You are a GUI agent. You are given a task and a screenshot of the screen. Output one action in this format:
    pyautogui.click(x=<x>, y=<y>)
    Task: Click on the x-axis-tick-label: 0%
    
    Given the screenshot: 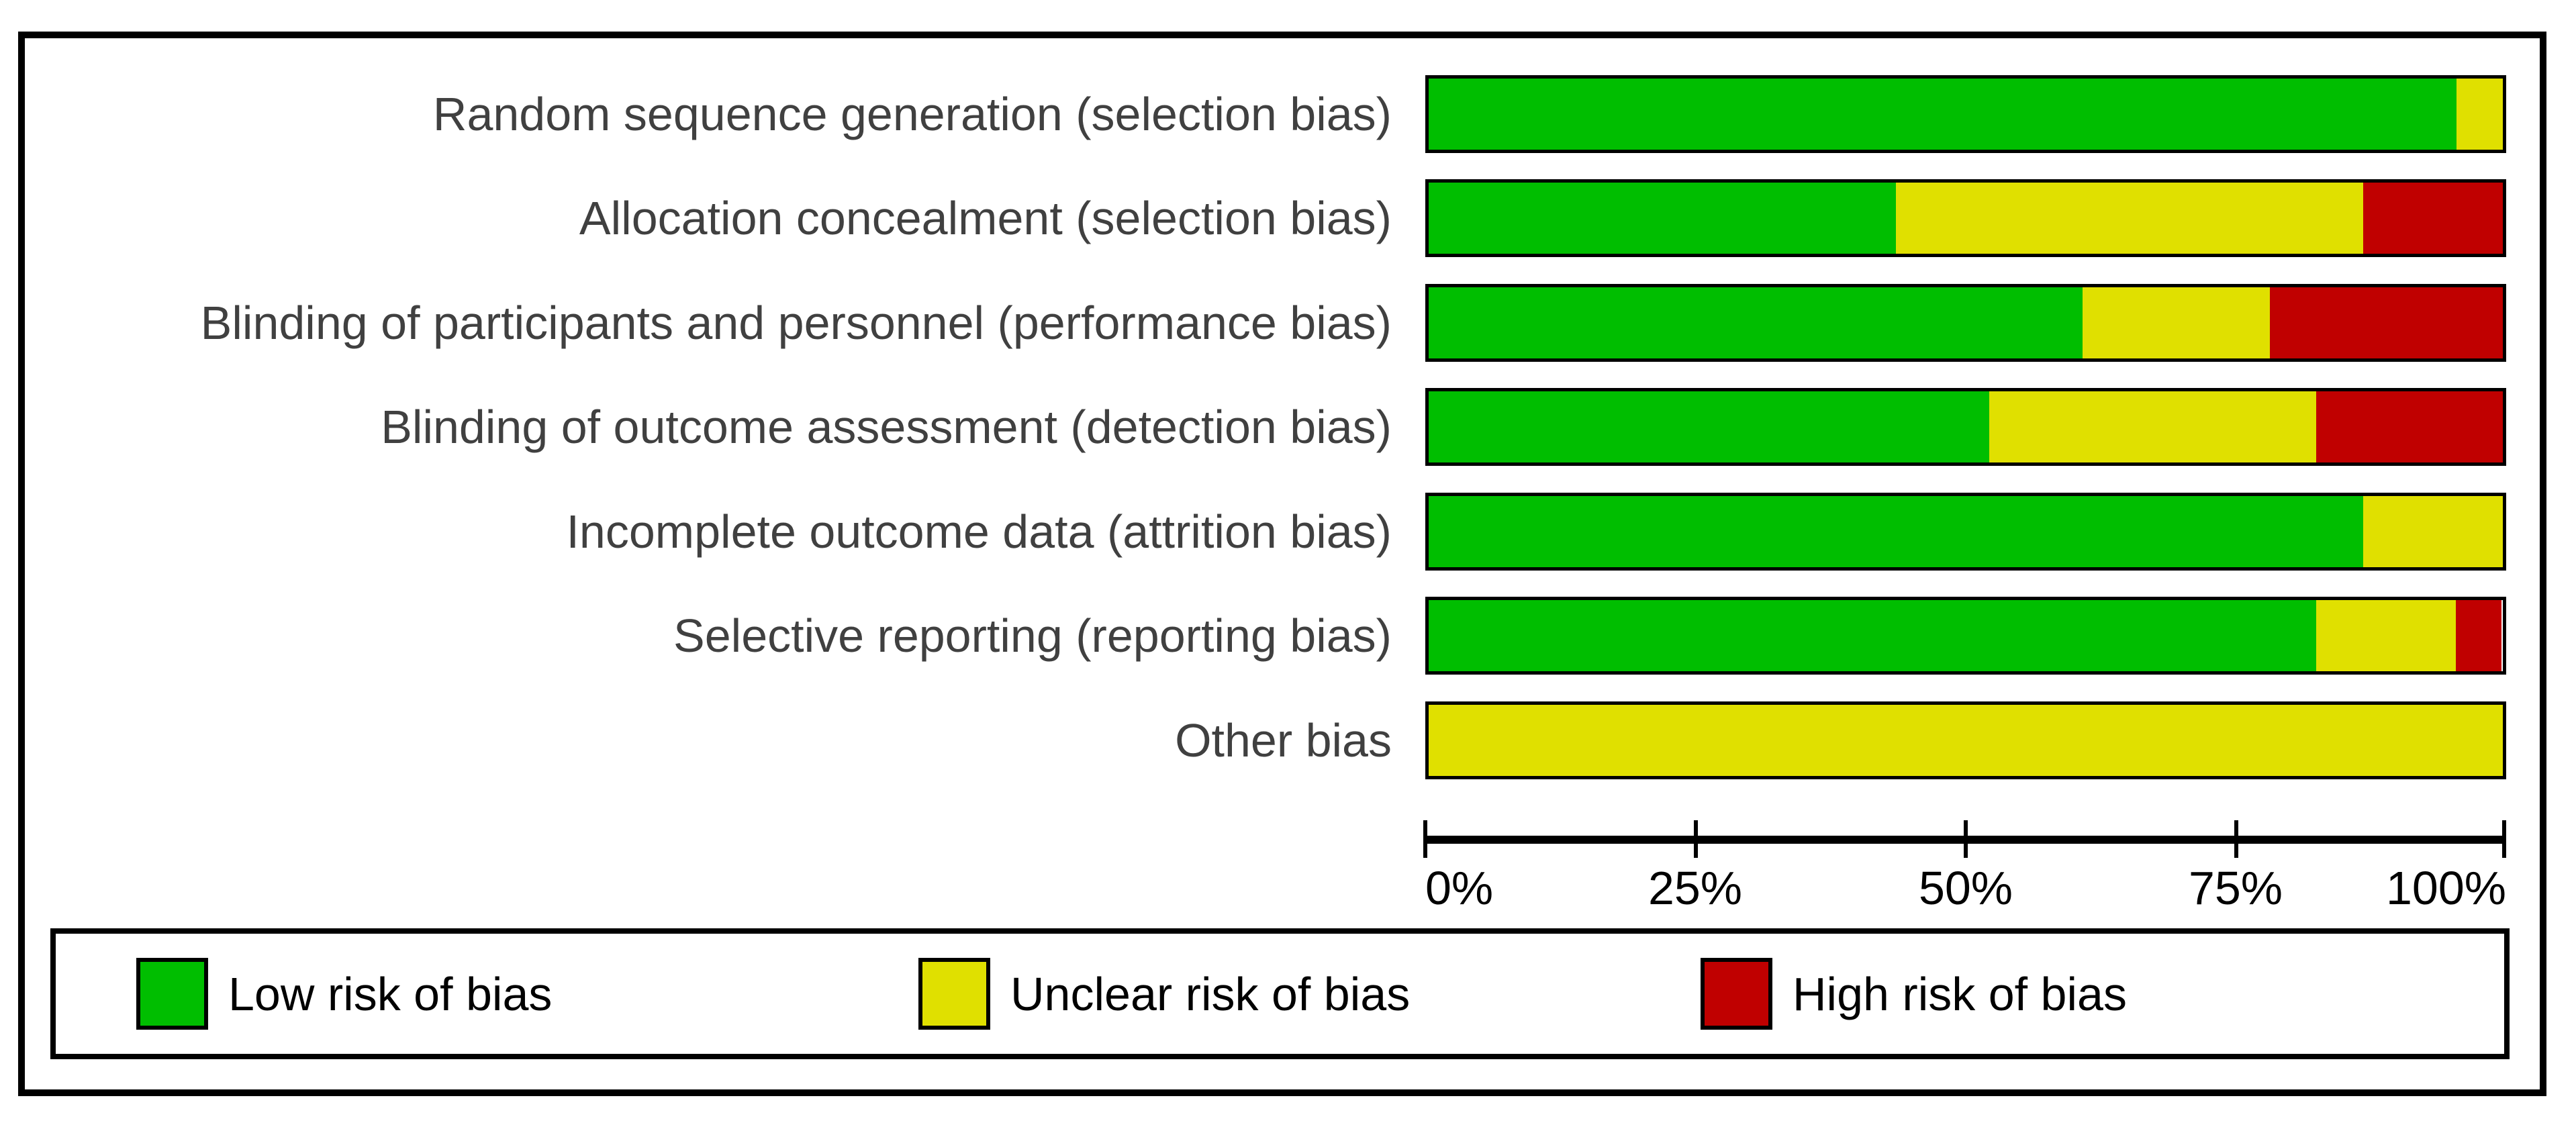 What is the action you would take?
    pyautogui.click(x=1459, y=888)
    